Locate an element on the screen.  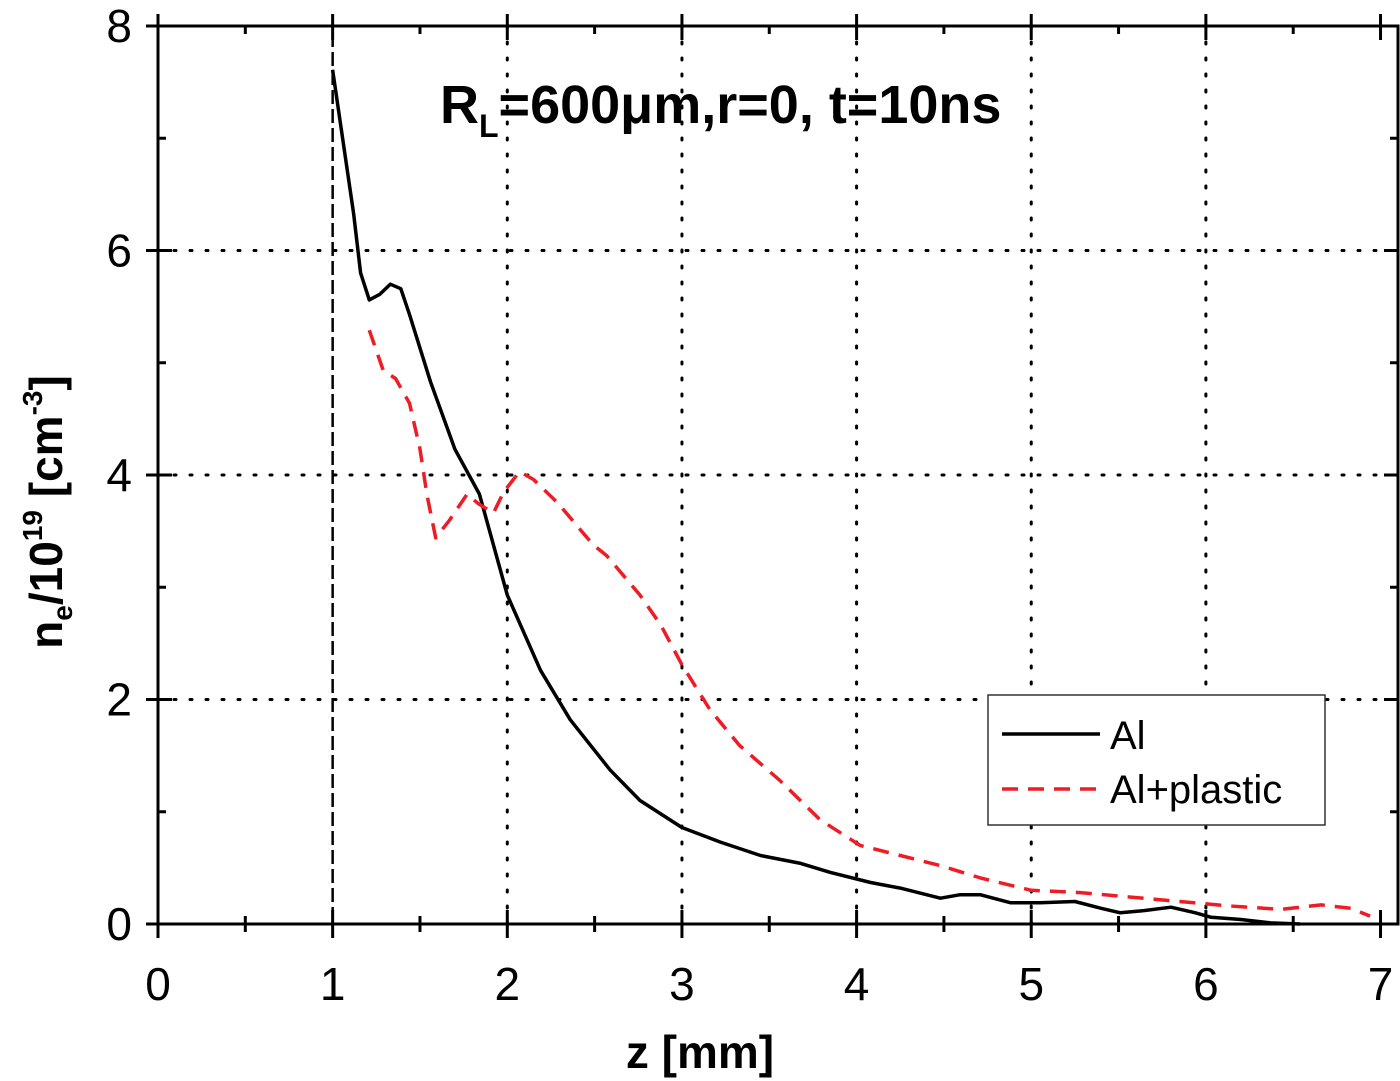
x-tick-label: 5 is located at coordinates (1031, 984).